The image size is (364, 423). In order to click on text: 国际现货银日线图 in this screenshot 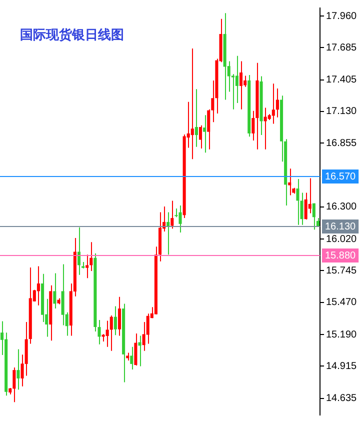, I will do `click(72, 35)`.